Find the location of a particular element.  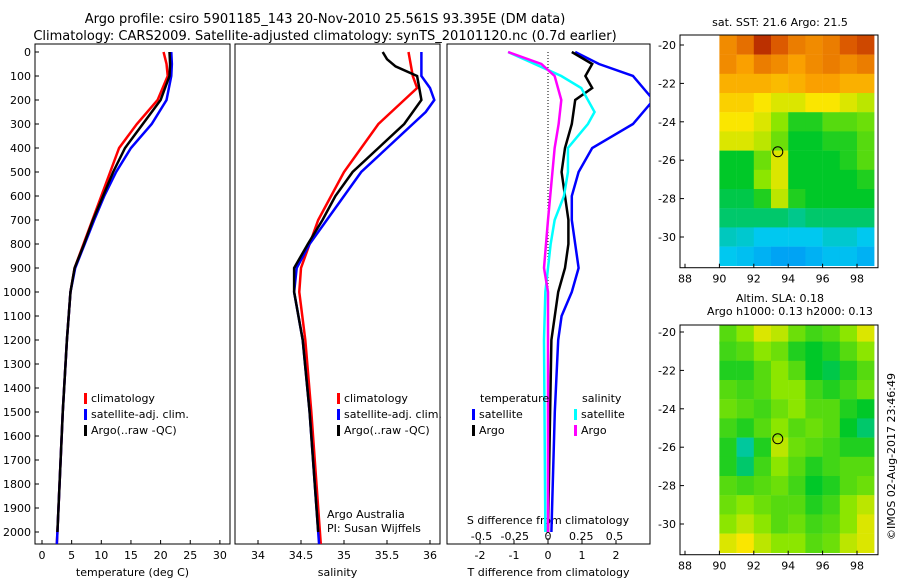

series-climatology is located at coordinates (358, 297).